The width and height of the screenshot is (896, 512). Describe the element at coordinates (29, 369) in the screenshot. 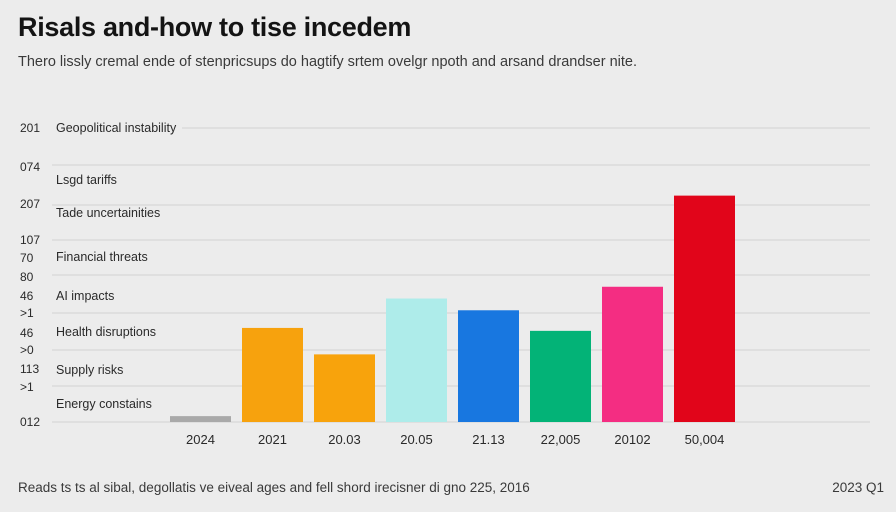

I see `y-tick-label: 113` at that location.